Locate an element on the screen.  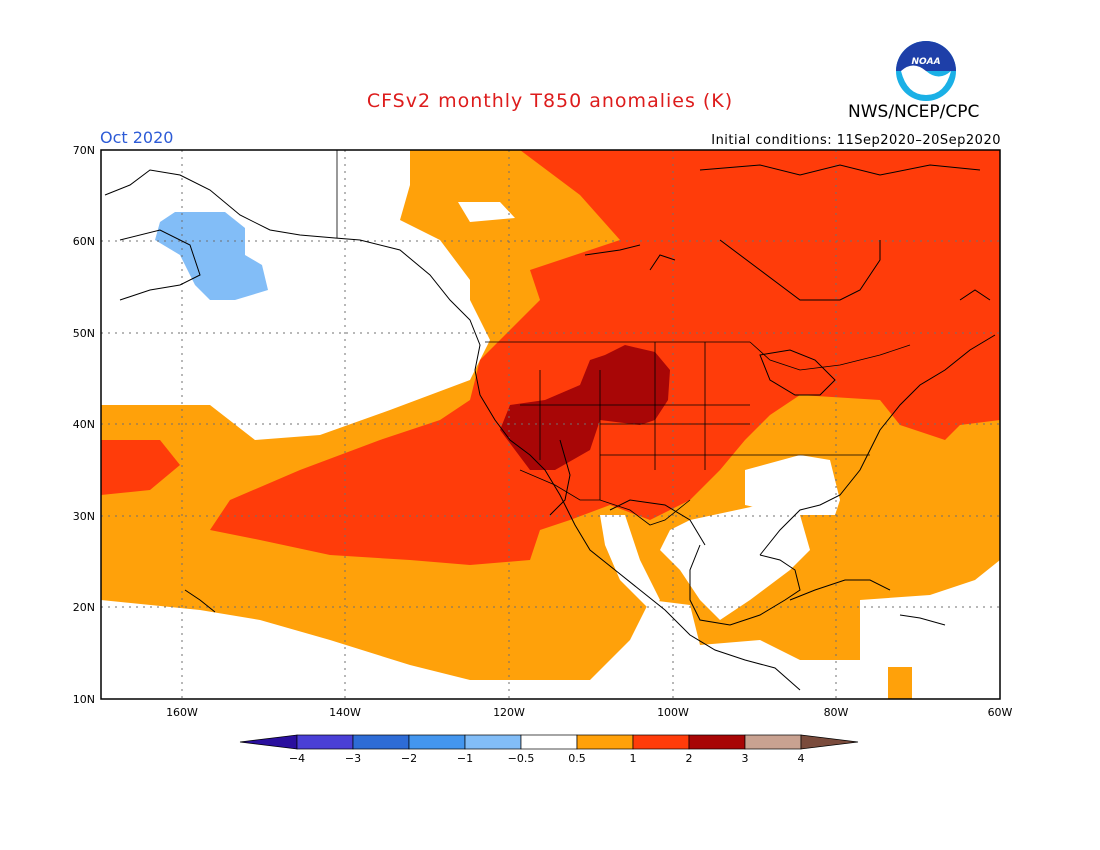
lon-label: 60W is located at coordinates (1000, 712).